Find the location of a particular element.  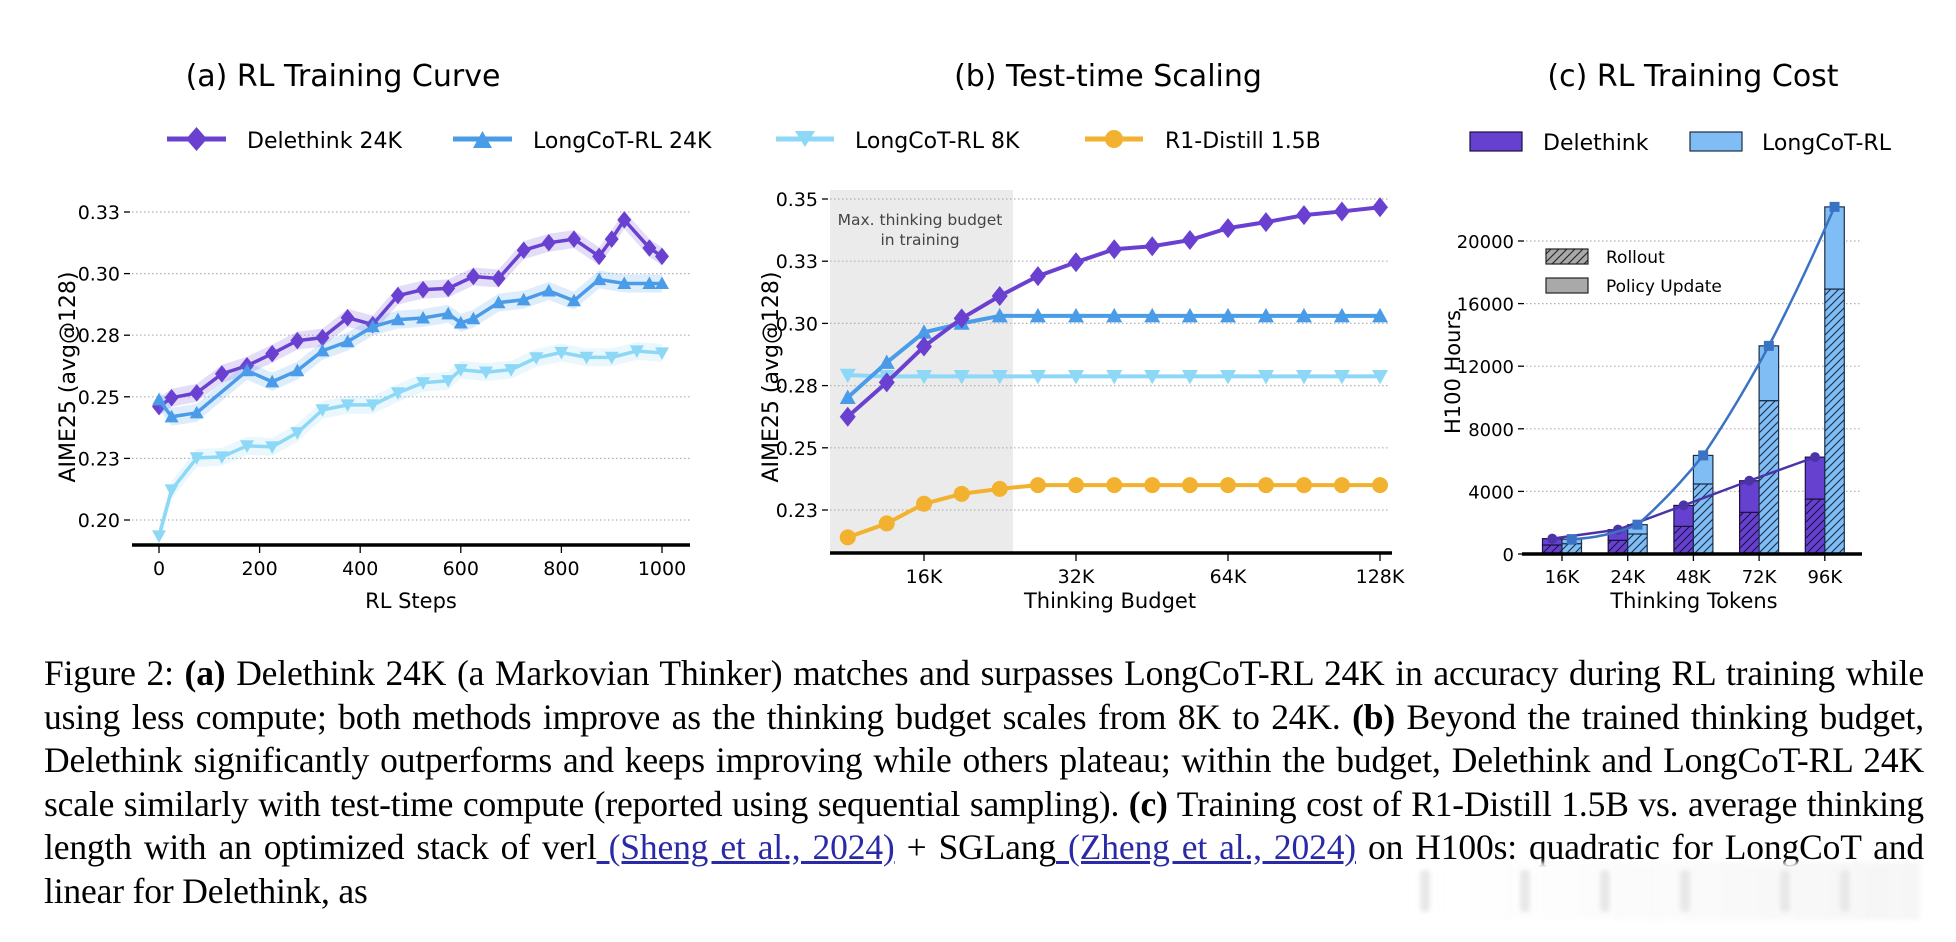

diamond-marker-icon is located at coordinates (196, 139).